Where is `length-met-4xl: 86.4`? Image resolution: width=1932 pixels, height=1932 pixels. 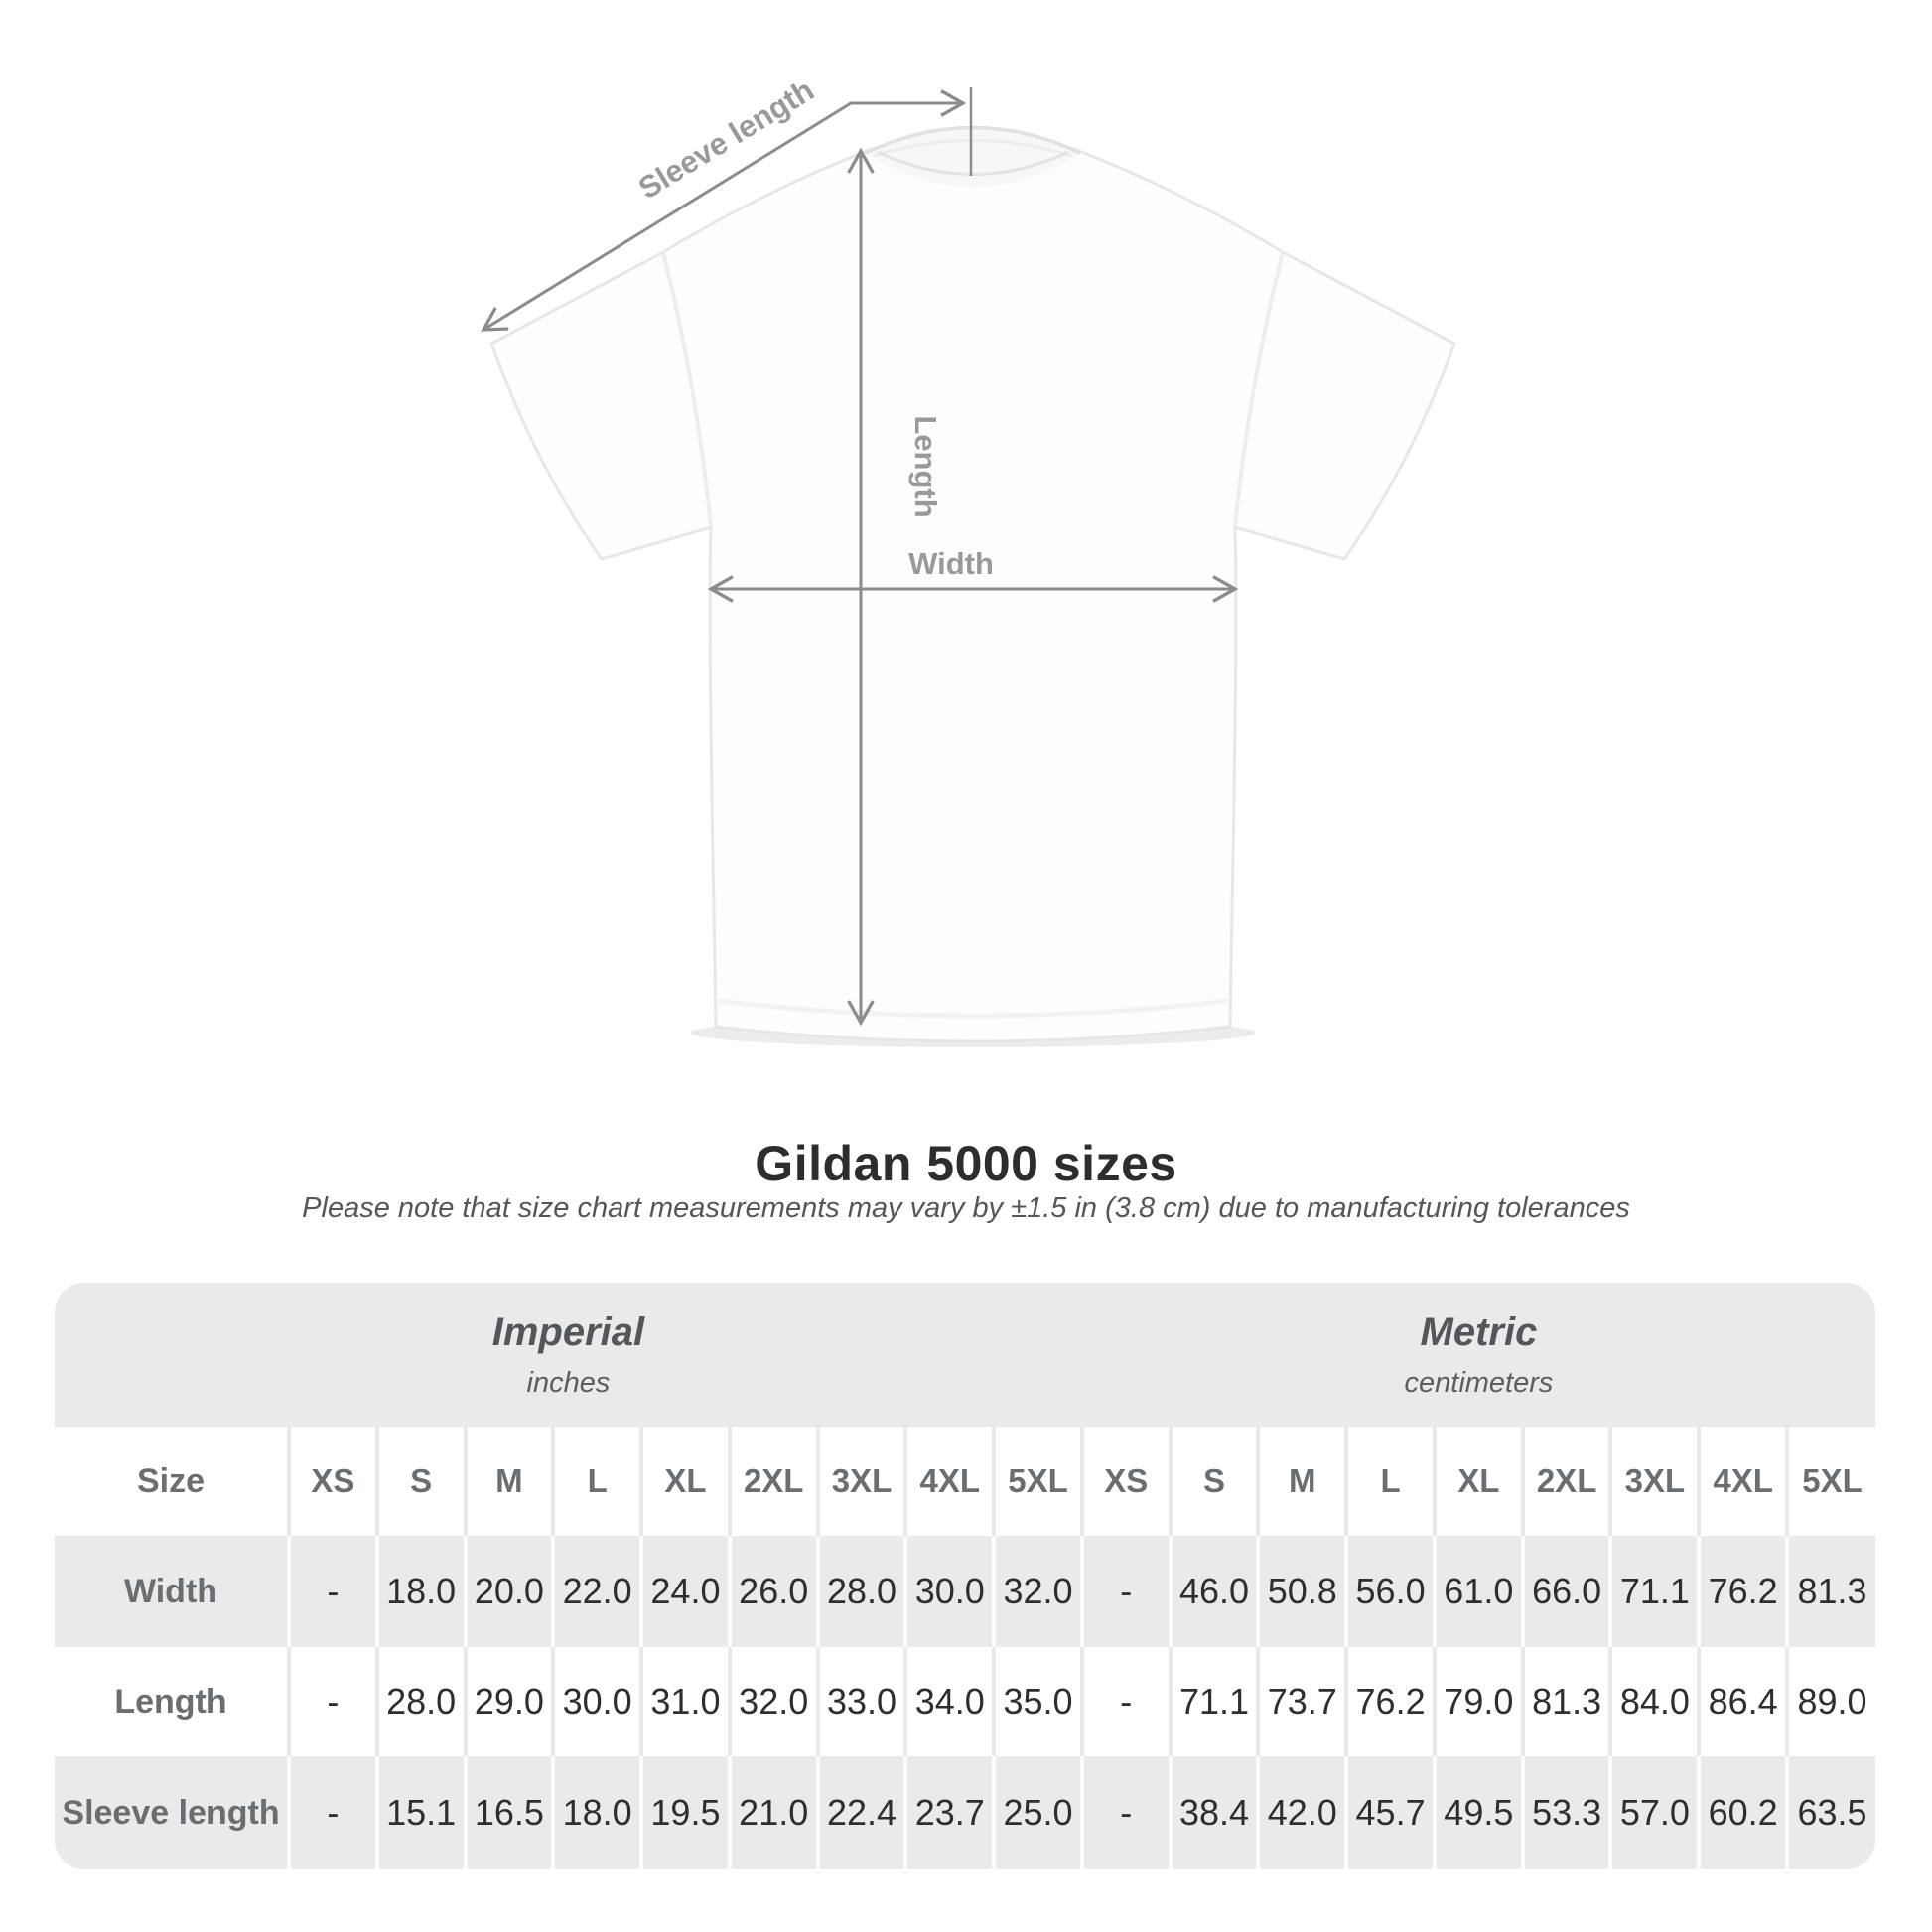
length-met-4xl: 86.4 is located at coordinates (1743, 1701).